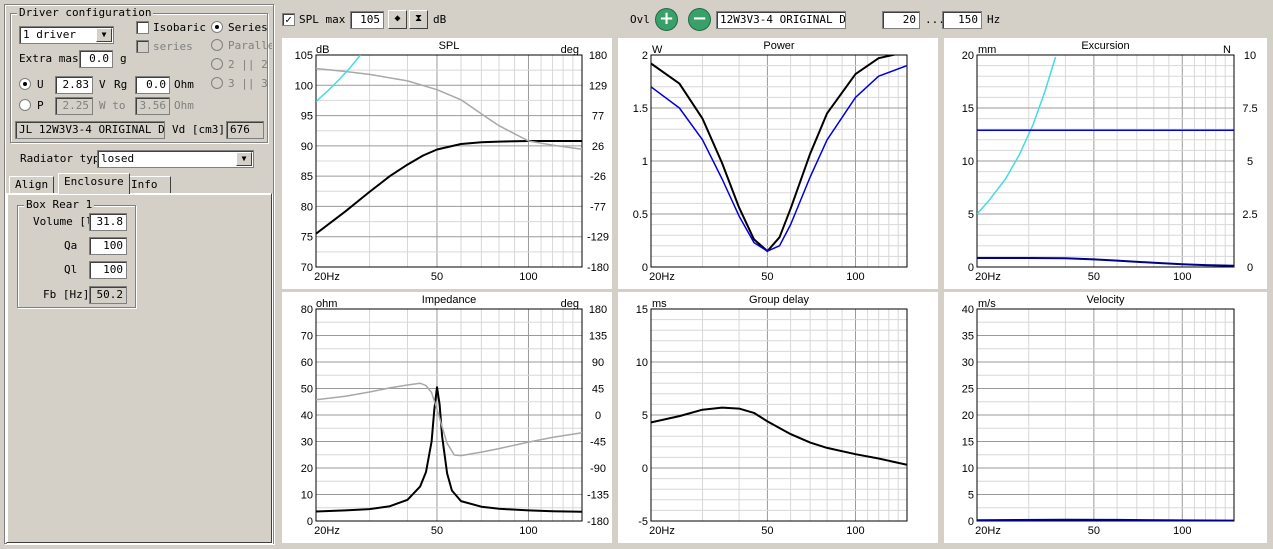  I want to click on excursion-chart-svg: Excursion mm N 0 5 10 15 20 0 2.5 5 7.5 10 20Hz 50 100, so click(1110, 161).